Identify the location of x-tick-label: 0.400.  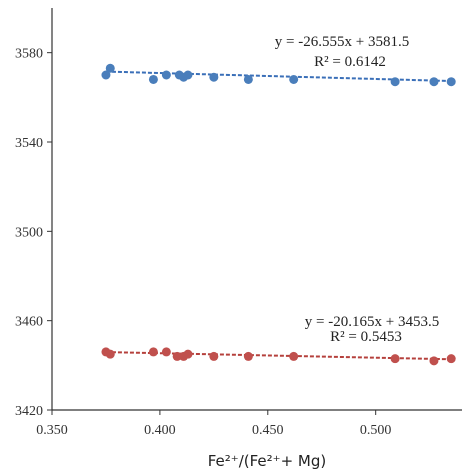
(160, 430).